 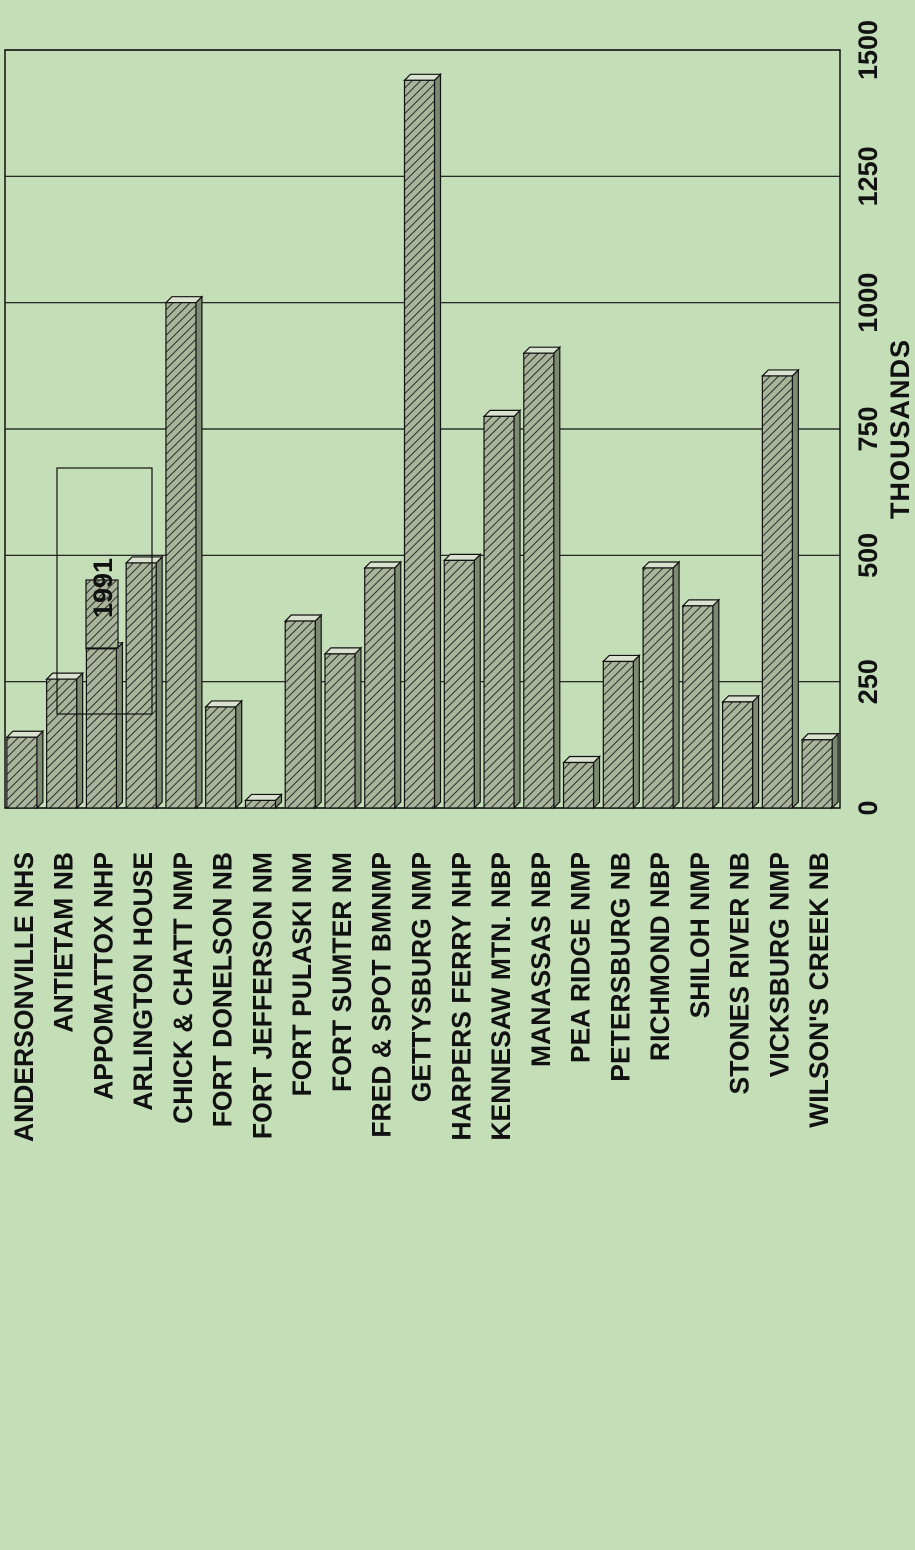 I want to click on category-label: HARPERS FERRY NHP, so click(x=461, y=996).